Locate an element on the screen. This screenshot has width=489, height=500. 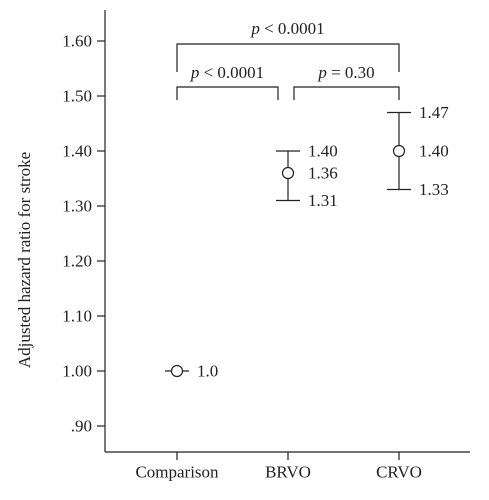
y-tick-label: 1.50 is located at coordinates (77, 96).